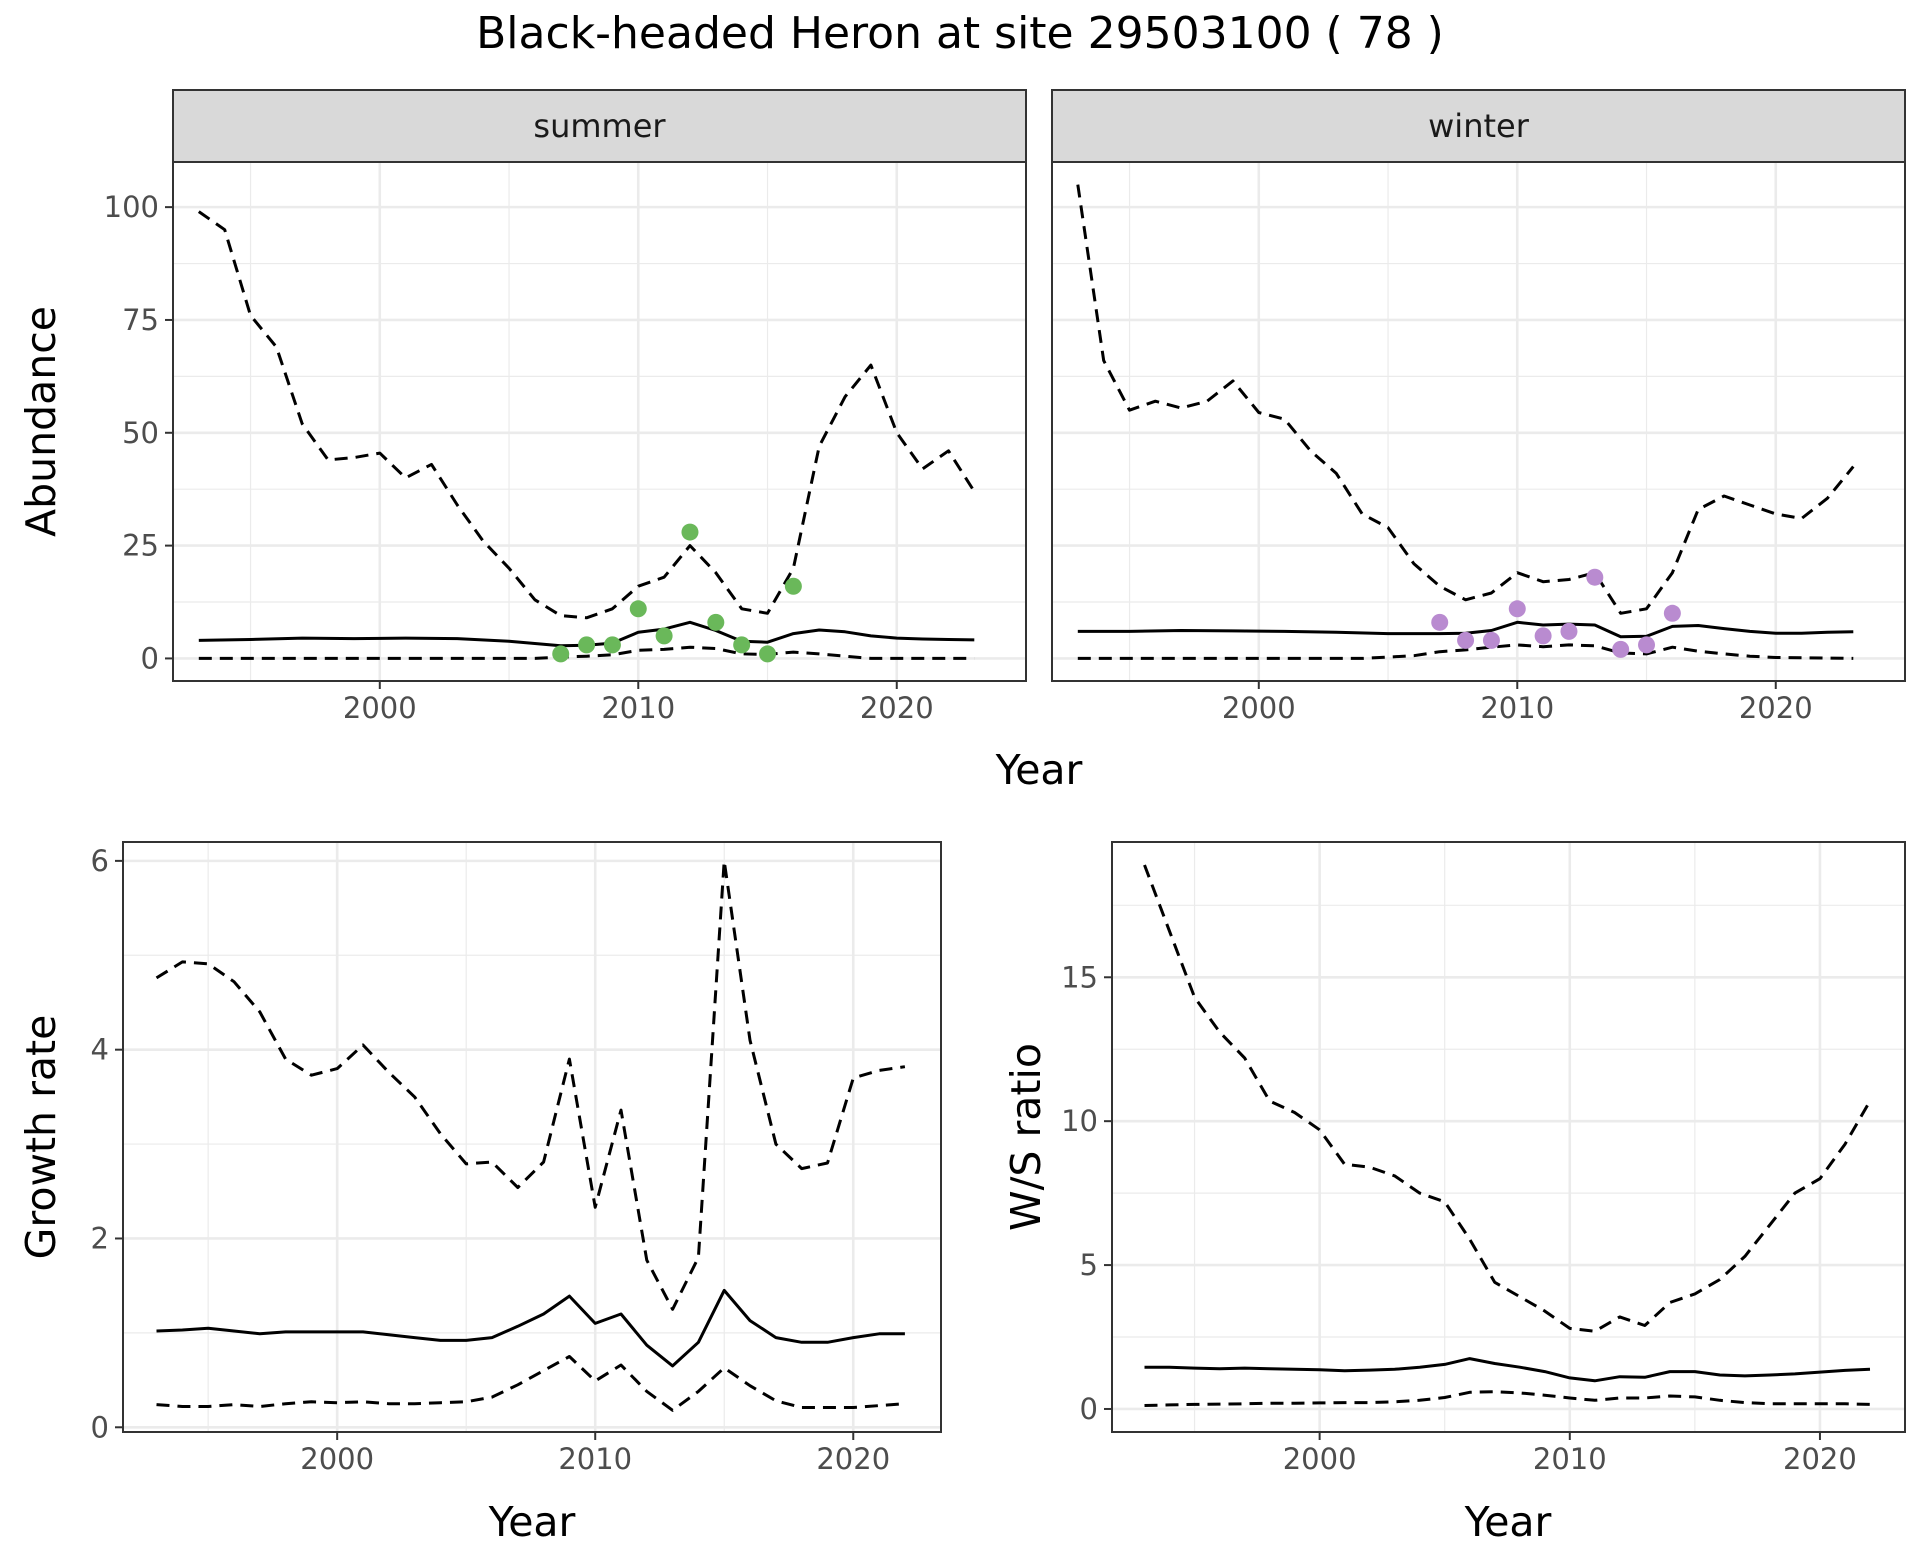 The image size is (1920, 1560). Describe the element at coordinates (1320, 1459) in the screenshot. I see `ws-x-tick-label: 2000` at that location.